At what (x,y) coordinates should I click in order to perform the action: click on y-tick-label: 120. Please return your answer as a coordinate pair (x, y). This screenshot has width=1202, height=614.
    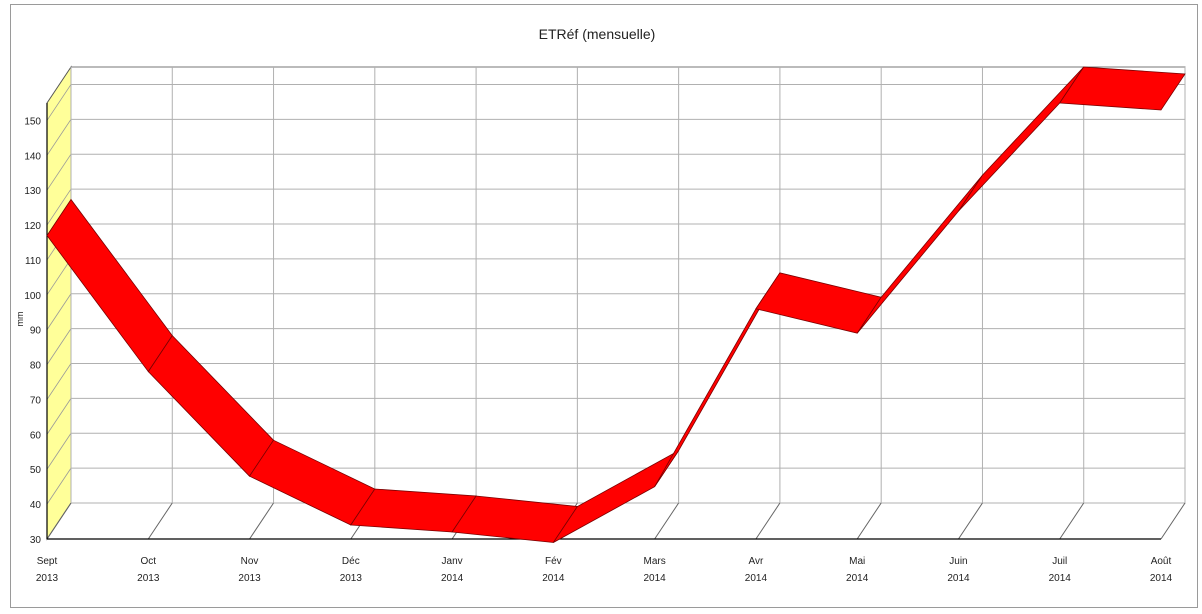
    Looking at the image, I should click on (32, 226).